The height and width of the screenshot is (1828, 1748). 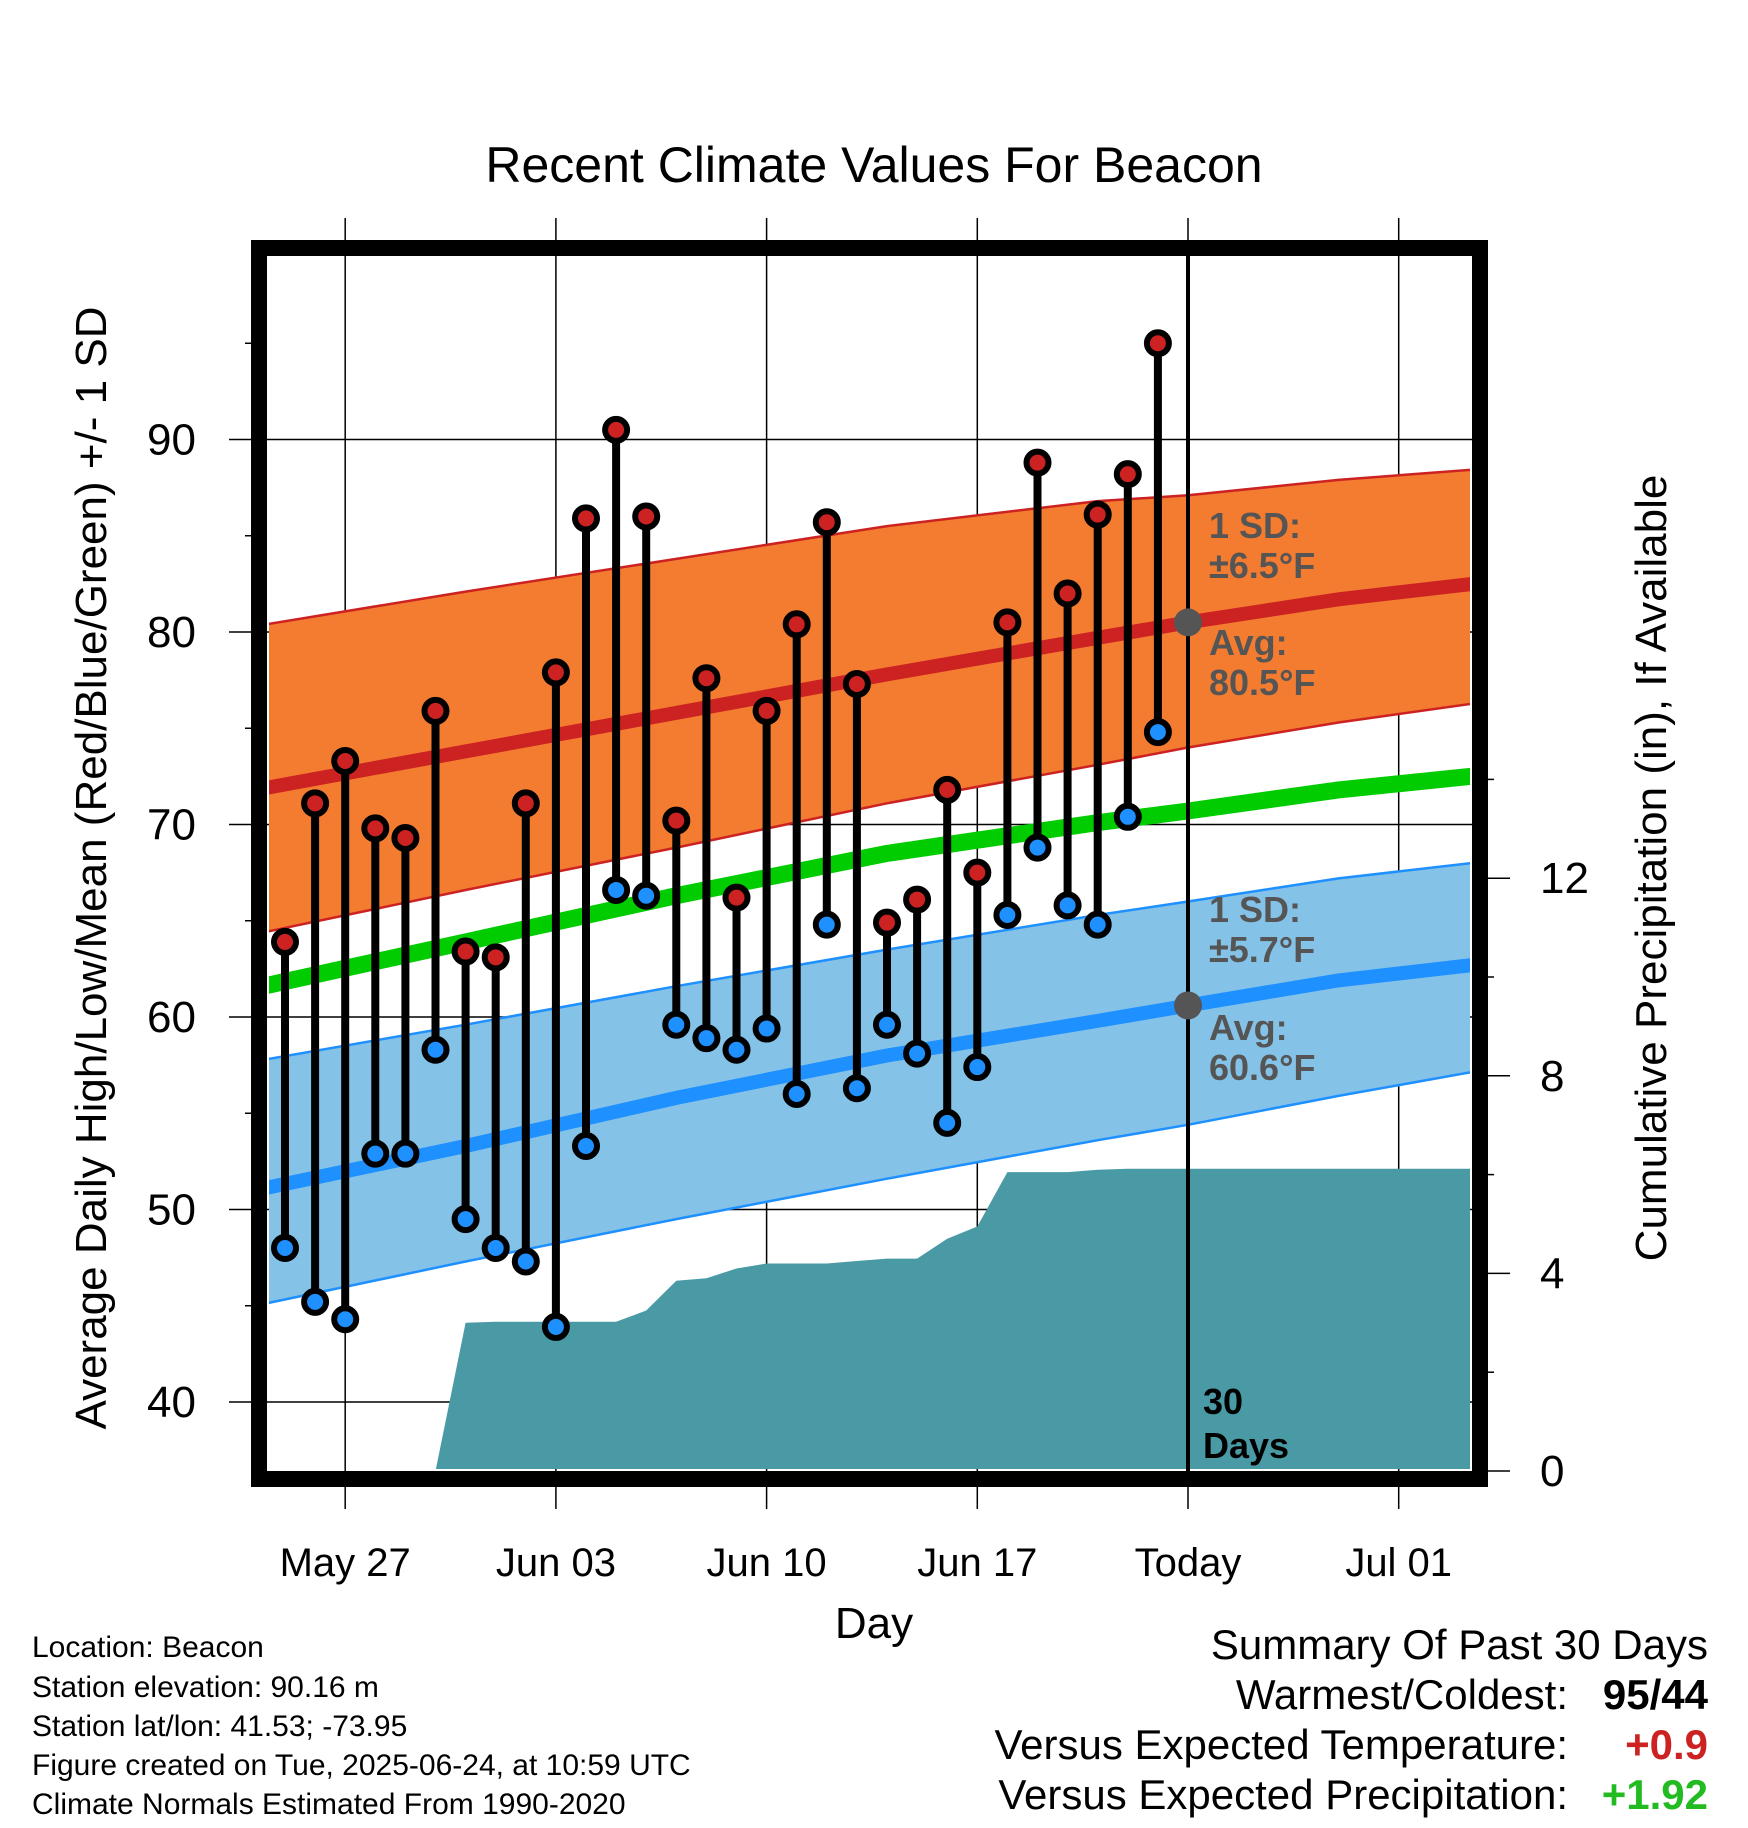 What do you see at coordinates (1666, 1744) in the screenshot?
I see `temp-value: +0.9` at bounding box center [1666, 1744].